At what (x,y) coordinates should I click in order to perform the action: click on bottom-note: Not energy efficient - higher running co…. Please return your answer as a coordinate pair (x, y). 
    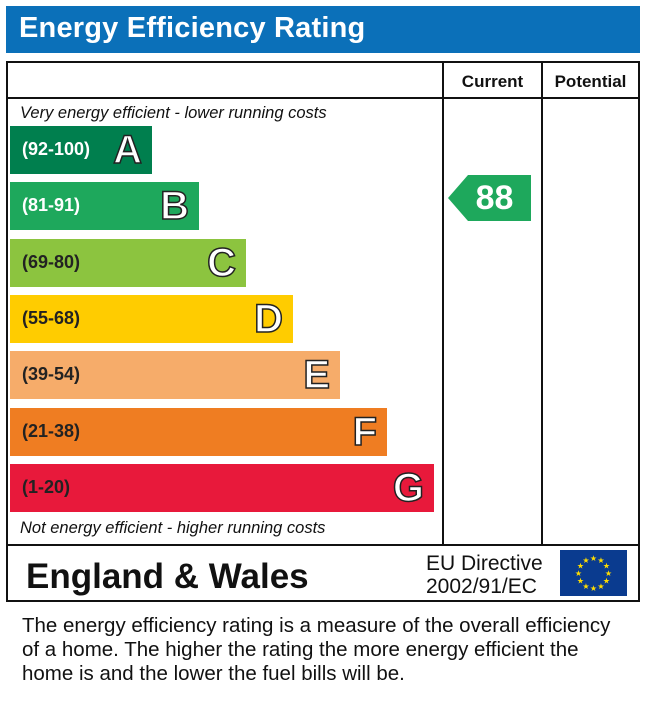
    Looking at the image, I should click on (173, 528).